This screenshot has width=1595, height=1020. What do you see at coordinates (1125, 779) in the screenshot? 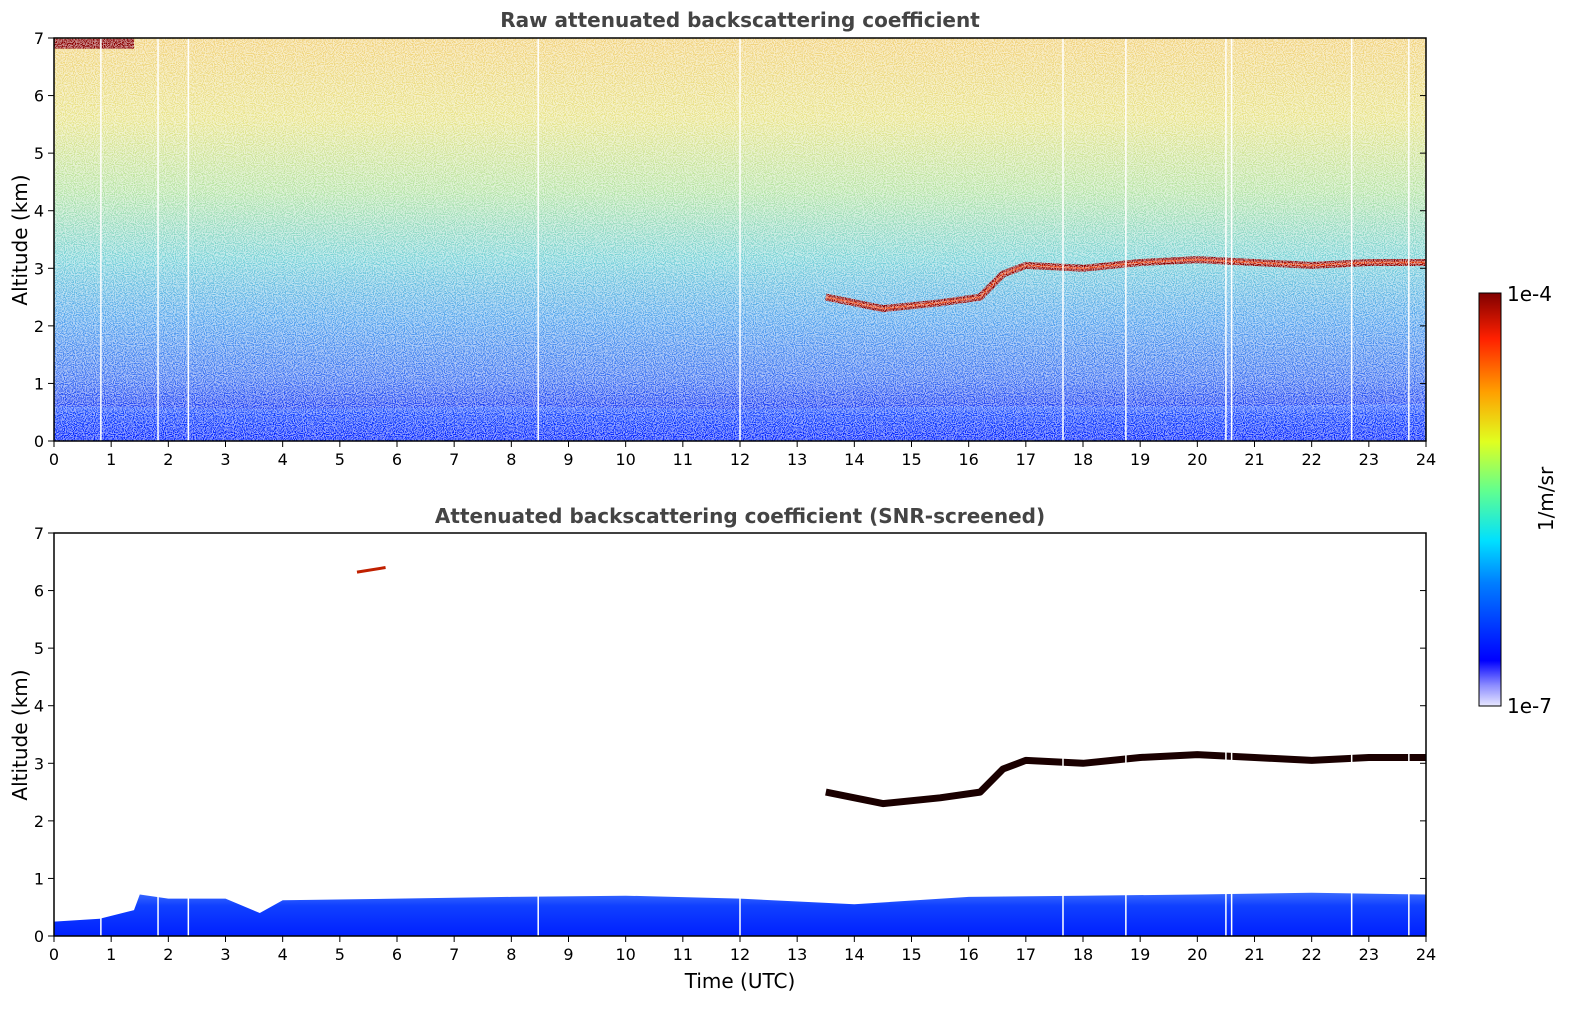
I see `cloud-layer` at bounding box center [1125, 779].